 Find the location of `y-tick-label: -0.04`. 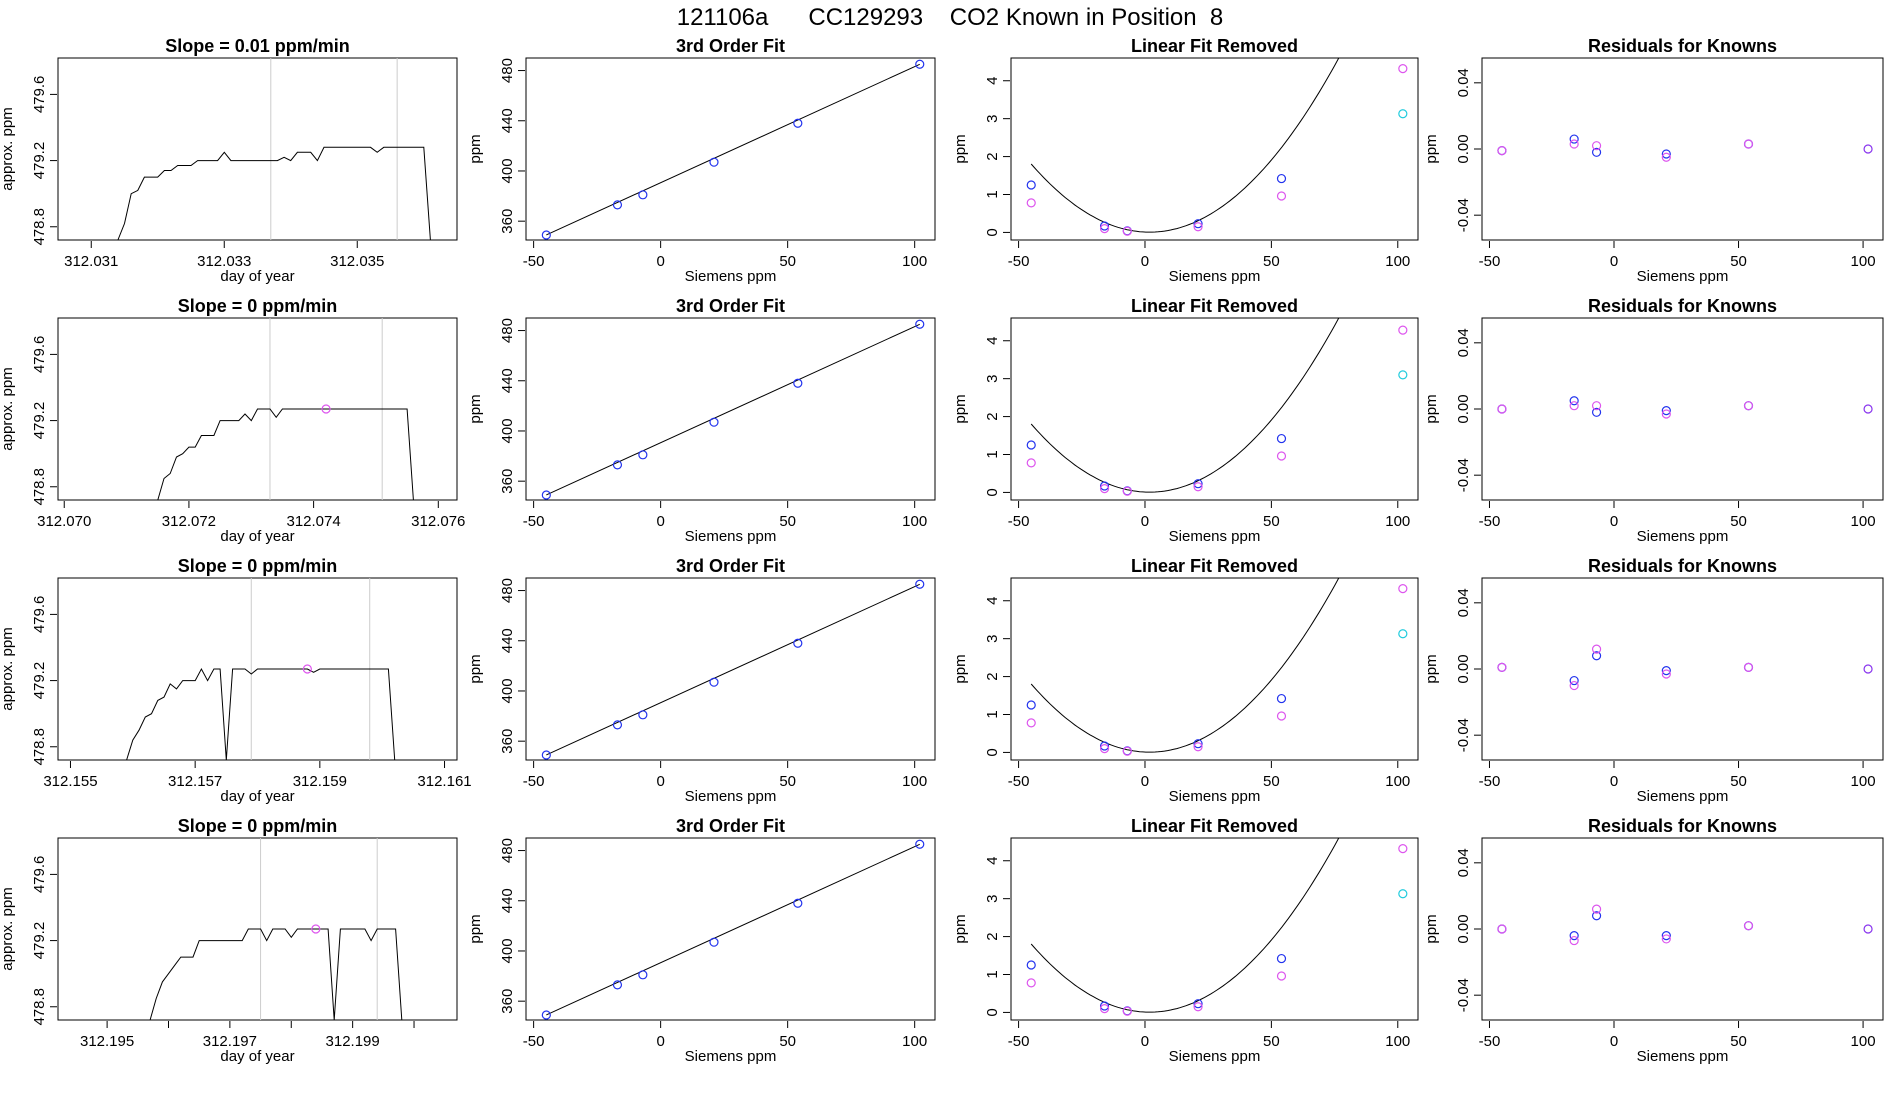

y-tick-label: -0.04 is located at coordinates (1463, 995).